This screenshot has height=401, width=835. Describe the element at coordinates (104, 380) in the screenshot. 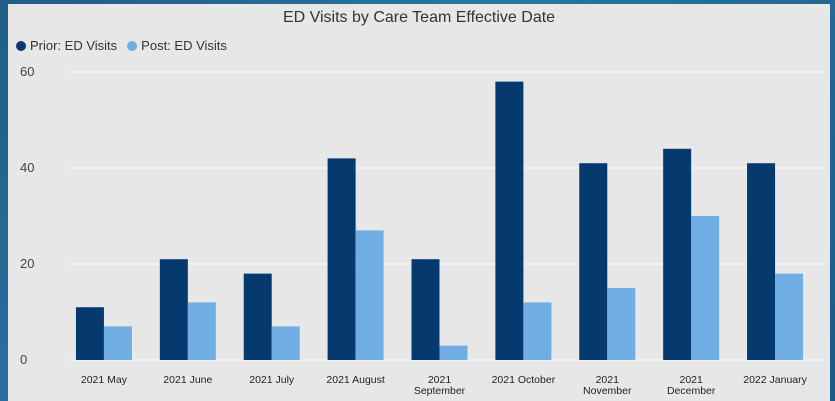

I see `x-tick-label-0: 2021 May` at that location.